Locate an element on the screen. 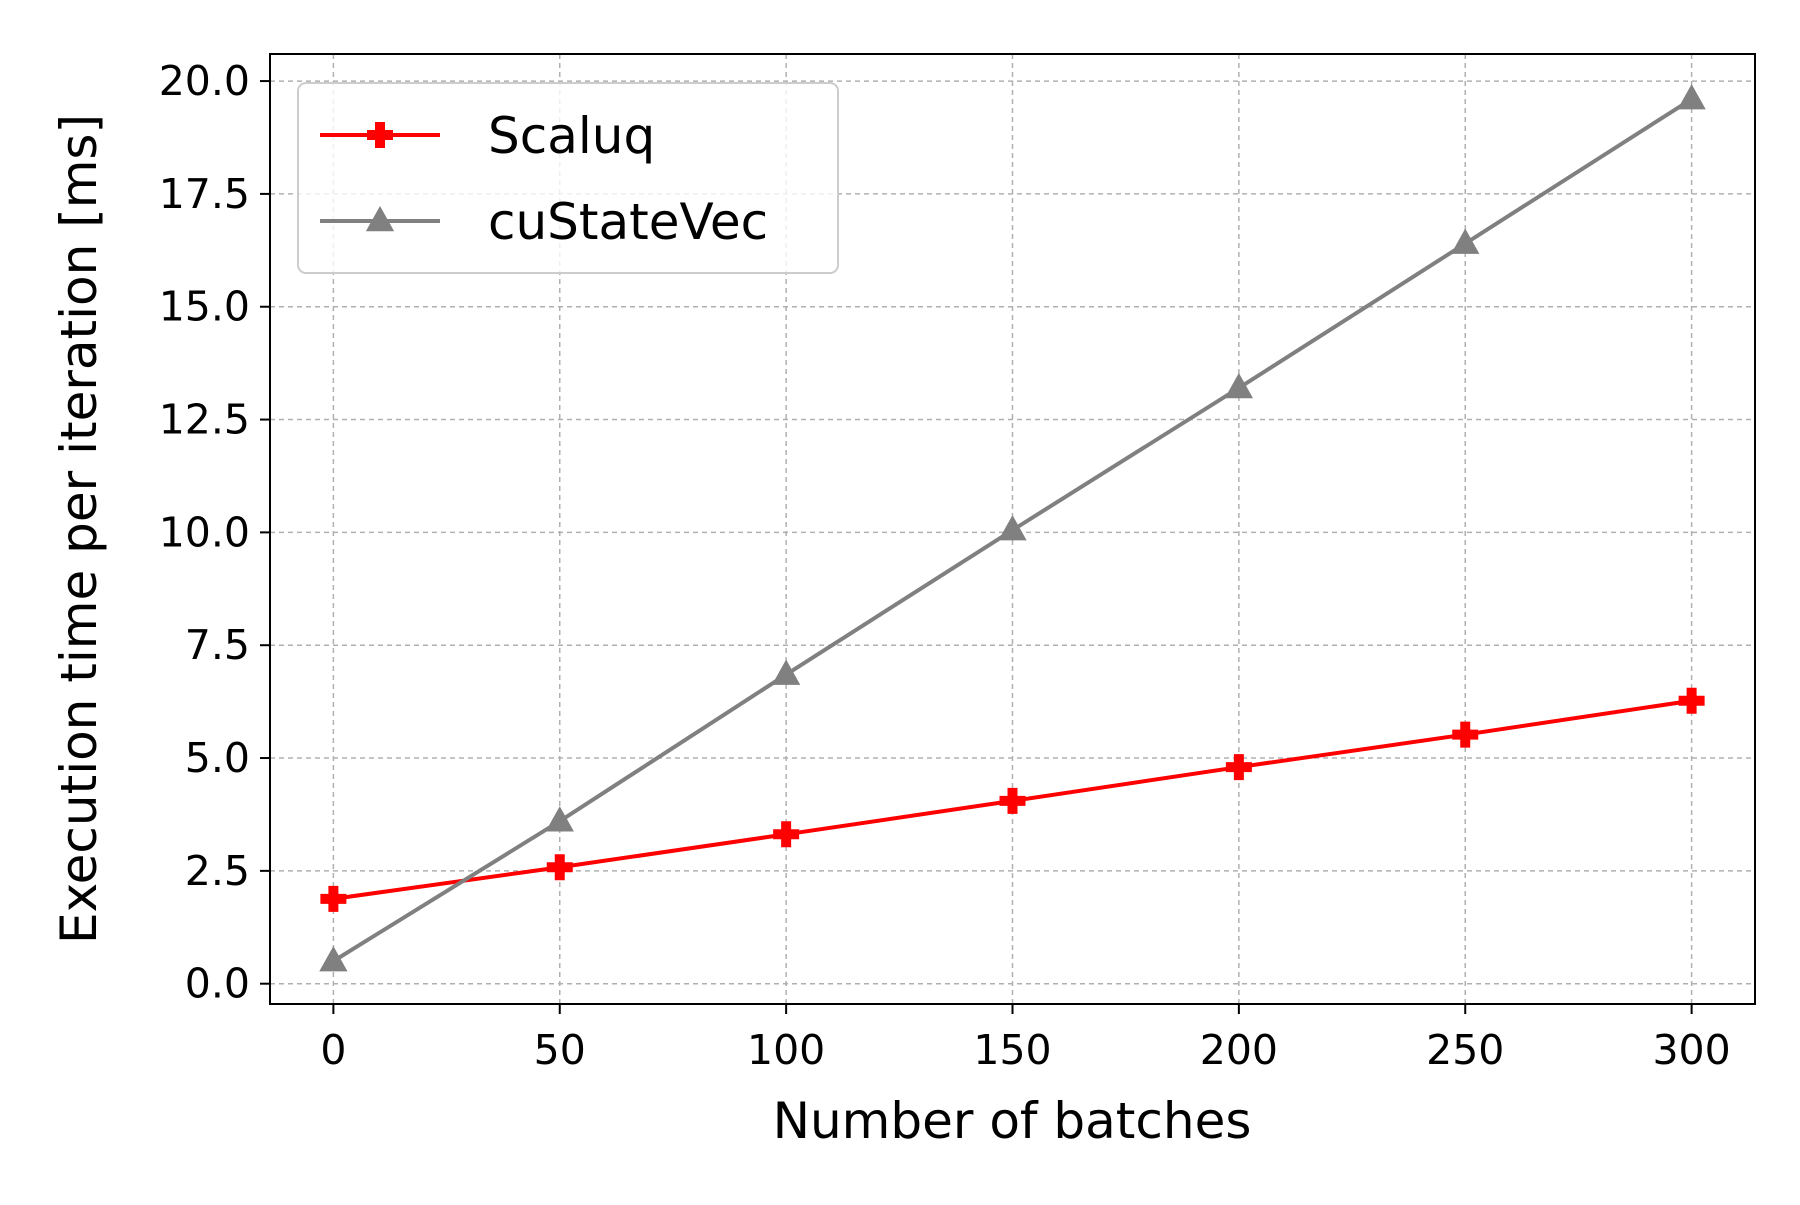 This screenshot has height=1205, width=1800. series-scaluq is located at coordinates (1012, 799).